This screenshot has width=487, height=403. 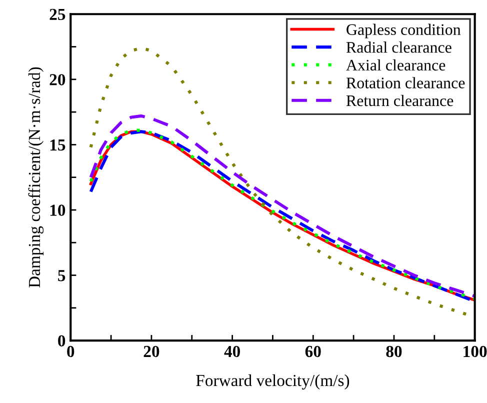 What do you see at coordinates (62, 276) in the screenshot?
I see `y-tick-label: 5` at bounding box center [62, 276].